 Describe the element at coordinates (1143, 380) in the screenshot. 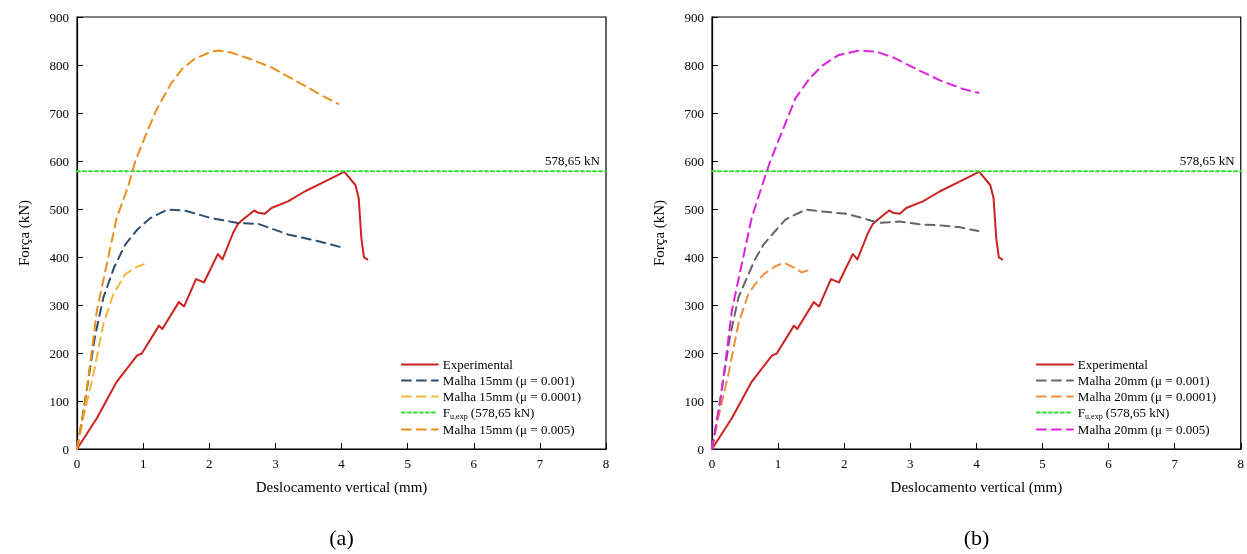

I see `legend-label: Malha 20mm (μ = 0.001)` at that location.